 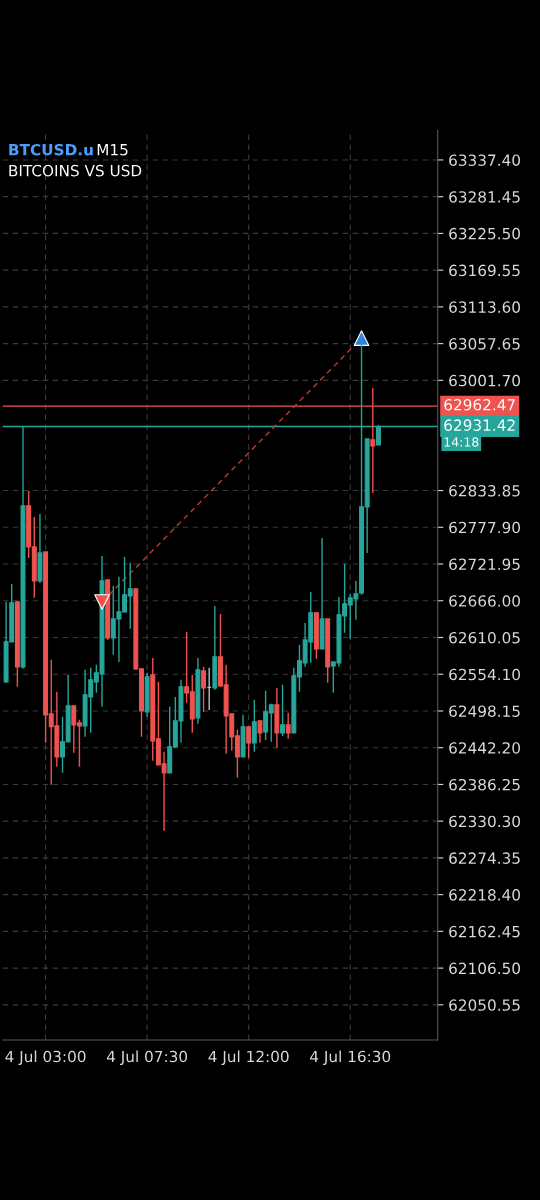 What do you see at coordinates (112, 150) in the screenshot?
I see `annotation: M15` at bounding box center [112, 150].